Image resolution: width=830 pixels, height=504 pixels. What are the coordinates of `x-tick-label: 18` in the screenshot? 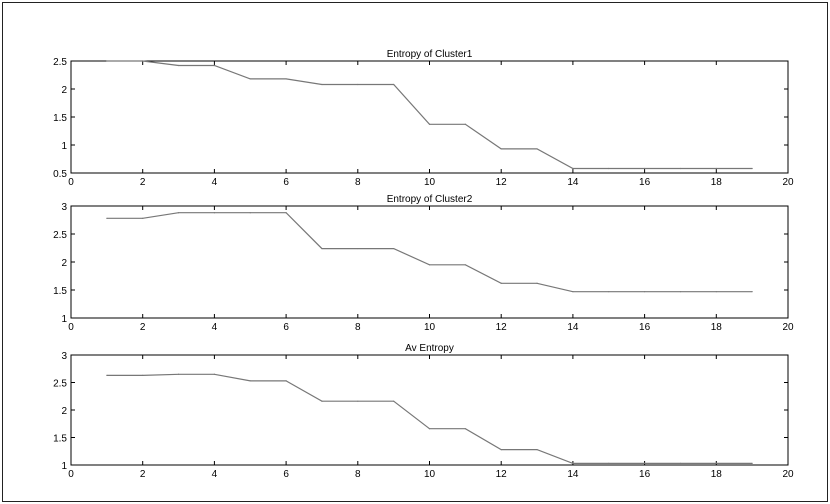 It's located at (717, 327).